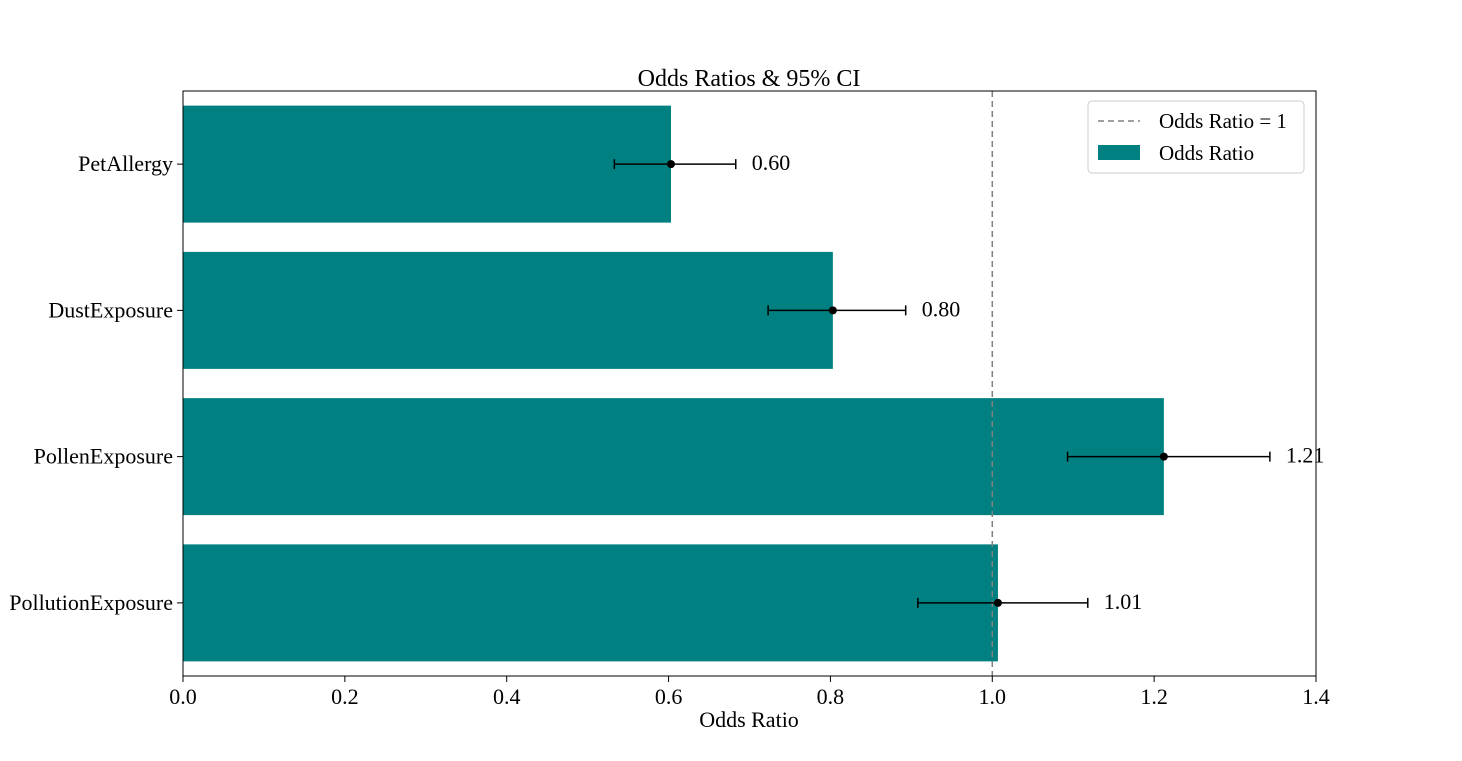 This screenshot has width=1462, height=761. What do you see at coordinates (1206, 153) in the screenshot?
I see `legend-odds-ratio-label: Odds Ratio` at bounding box center [1206, 153].